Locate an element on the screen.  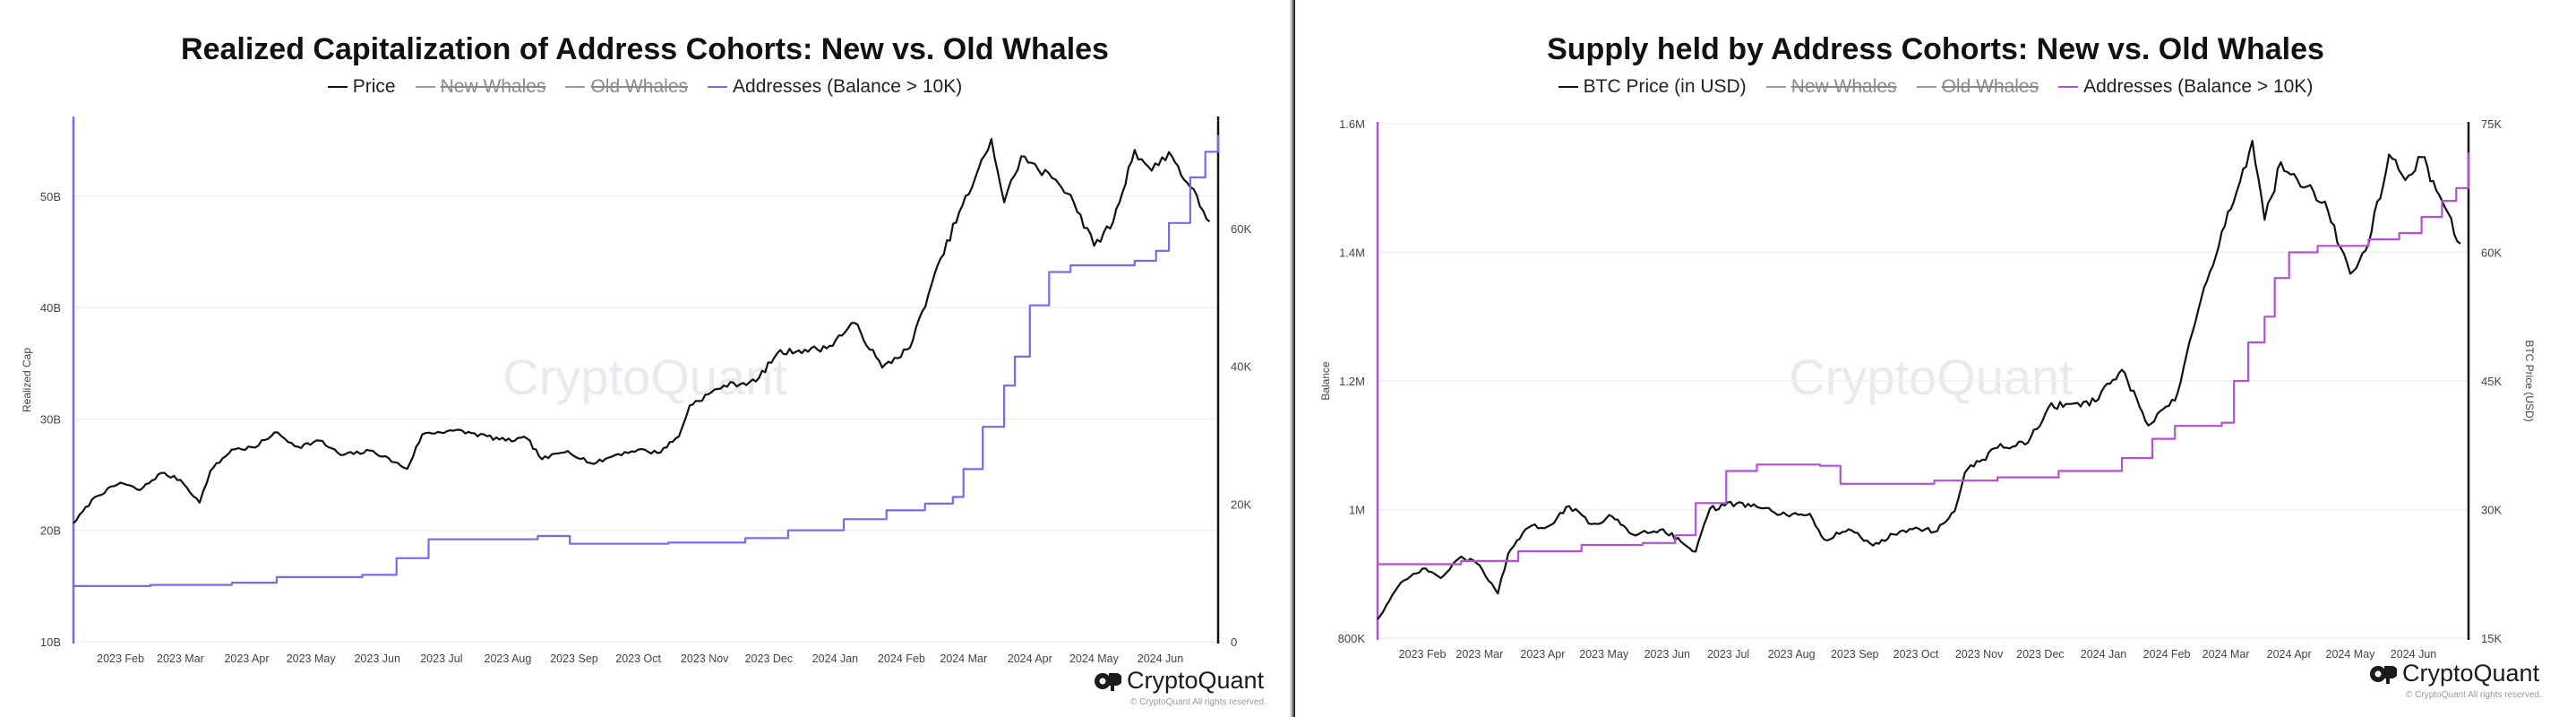
y-axis-title-right: BTC Price (USD) is located at coordinates (2529, 380).